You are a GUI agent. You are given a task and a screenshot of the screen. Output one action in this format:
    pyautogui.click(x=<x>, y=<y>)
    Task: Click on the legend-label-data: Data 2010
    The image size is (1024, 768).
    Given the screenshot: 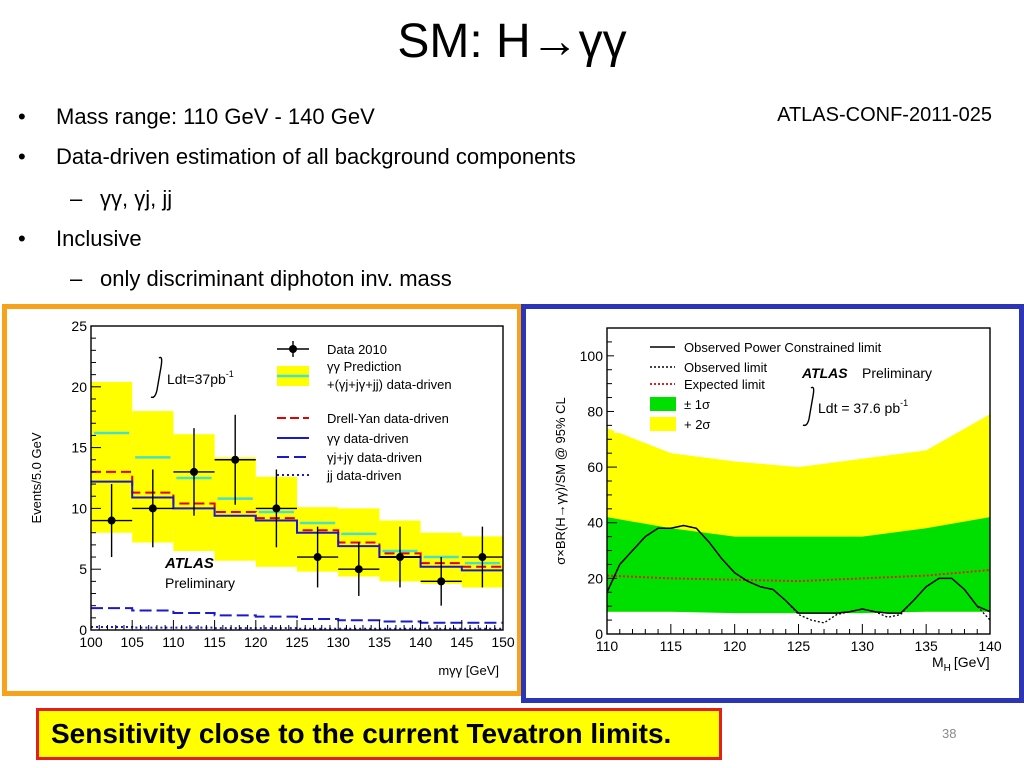 What is the action you would take?
    pyautogui.click(x=357, y=349)
    